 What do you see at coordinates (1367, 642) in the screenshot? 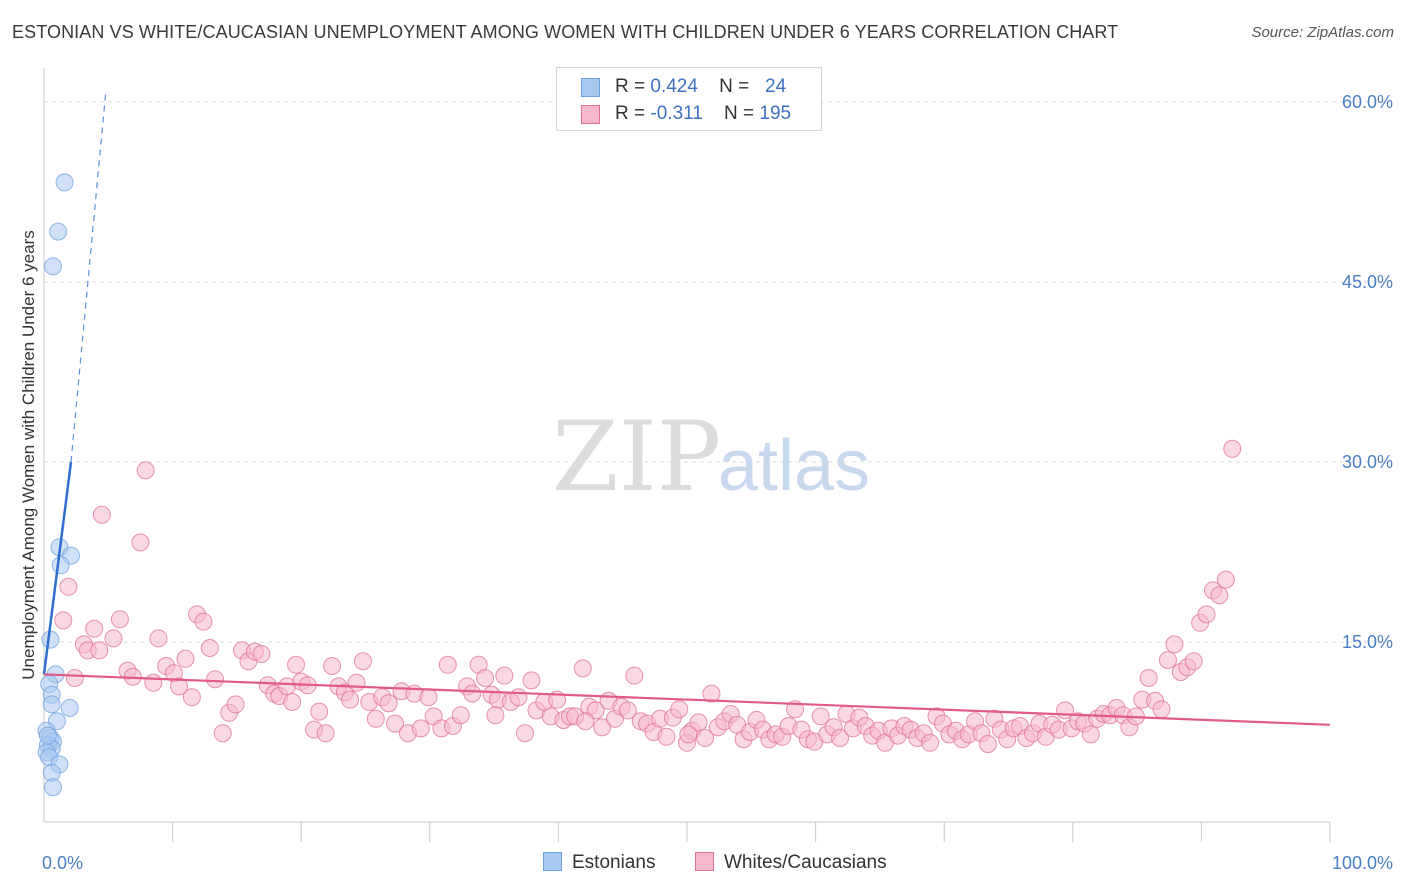
I see `y-tick-label: 15.0%` at bounding box center [1367, 642].